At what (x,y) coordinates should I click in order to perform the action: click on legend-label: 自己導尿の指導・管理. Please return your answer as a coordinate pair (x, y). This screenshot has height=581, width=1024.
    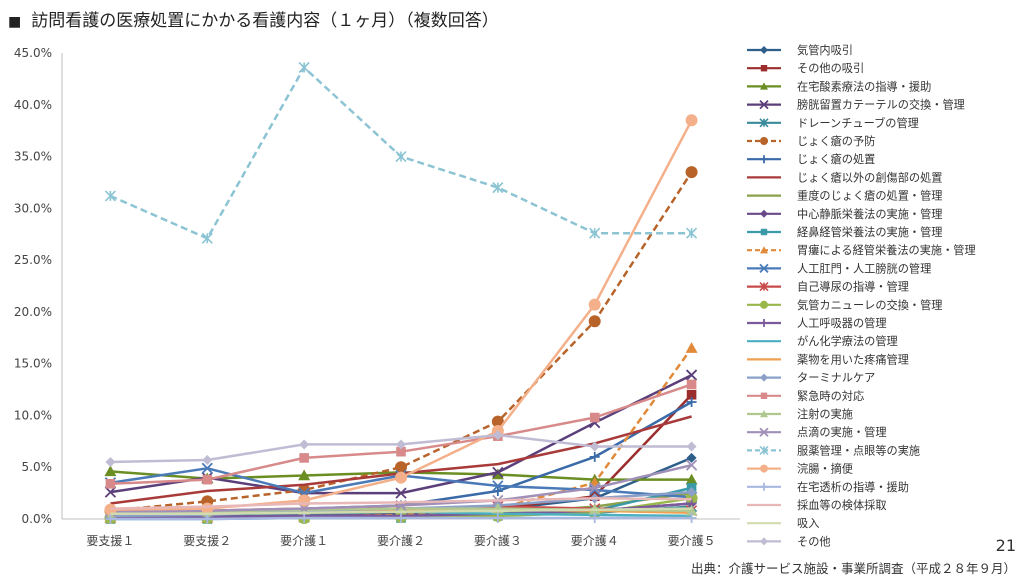
    Looking at the image, I should click on (853, 287).